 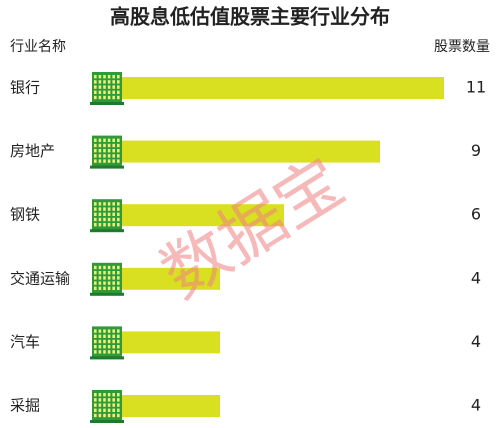 I want to click on value-label: 11, so click(x=476, y=87).